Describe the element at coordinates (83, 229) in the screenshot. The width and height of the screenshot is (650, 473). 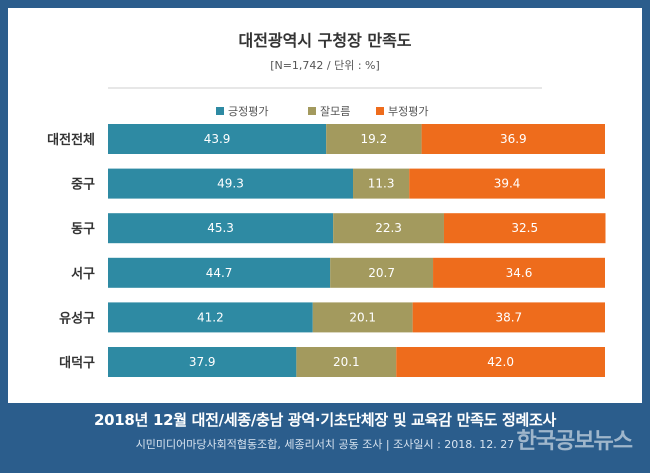
I see `category-label-2: 동구` at that location.